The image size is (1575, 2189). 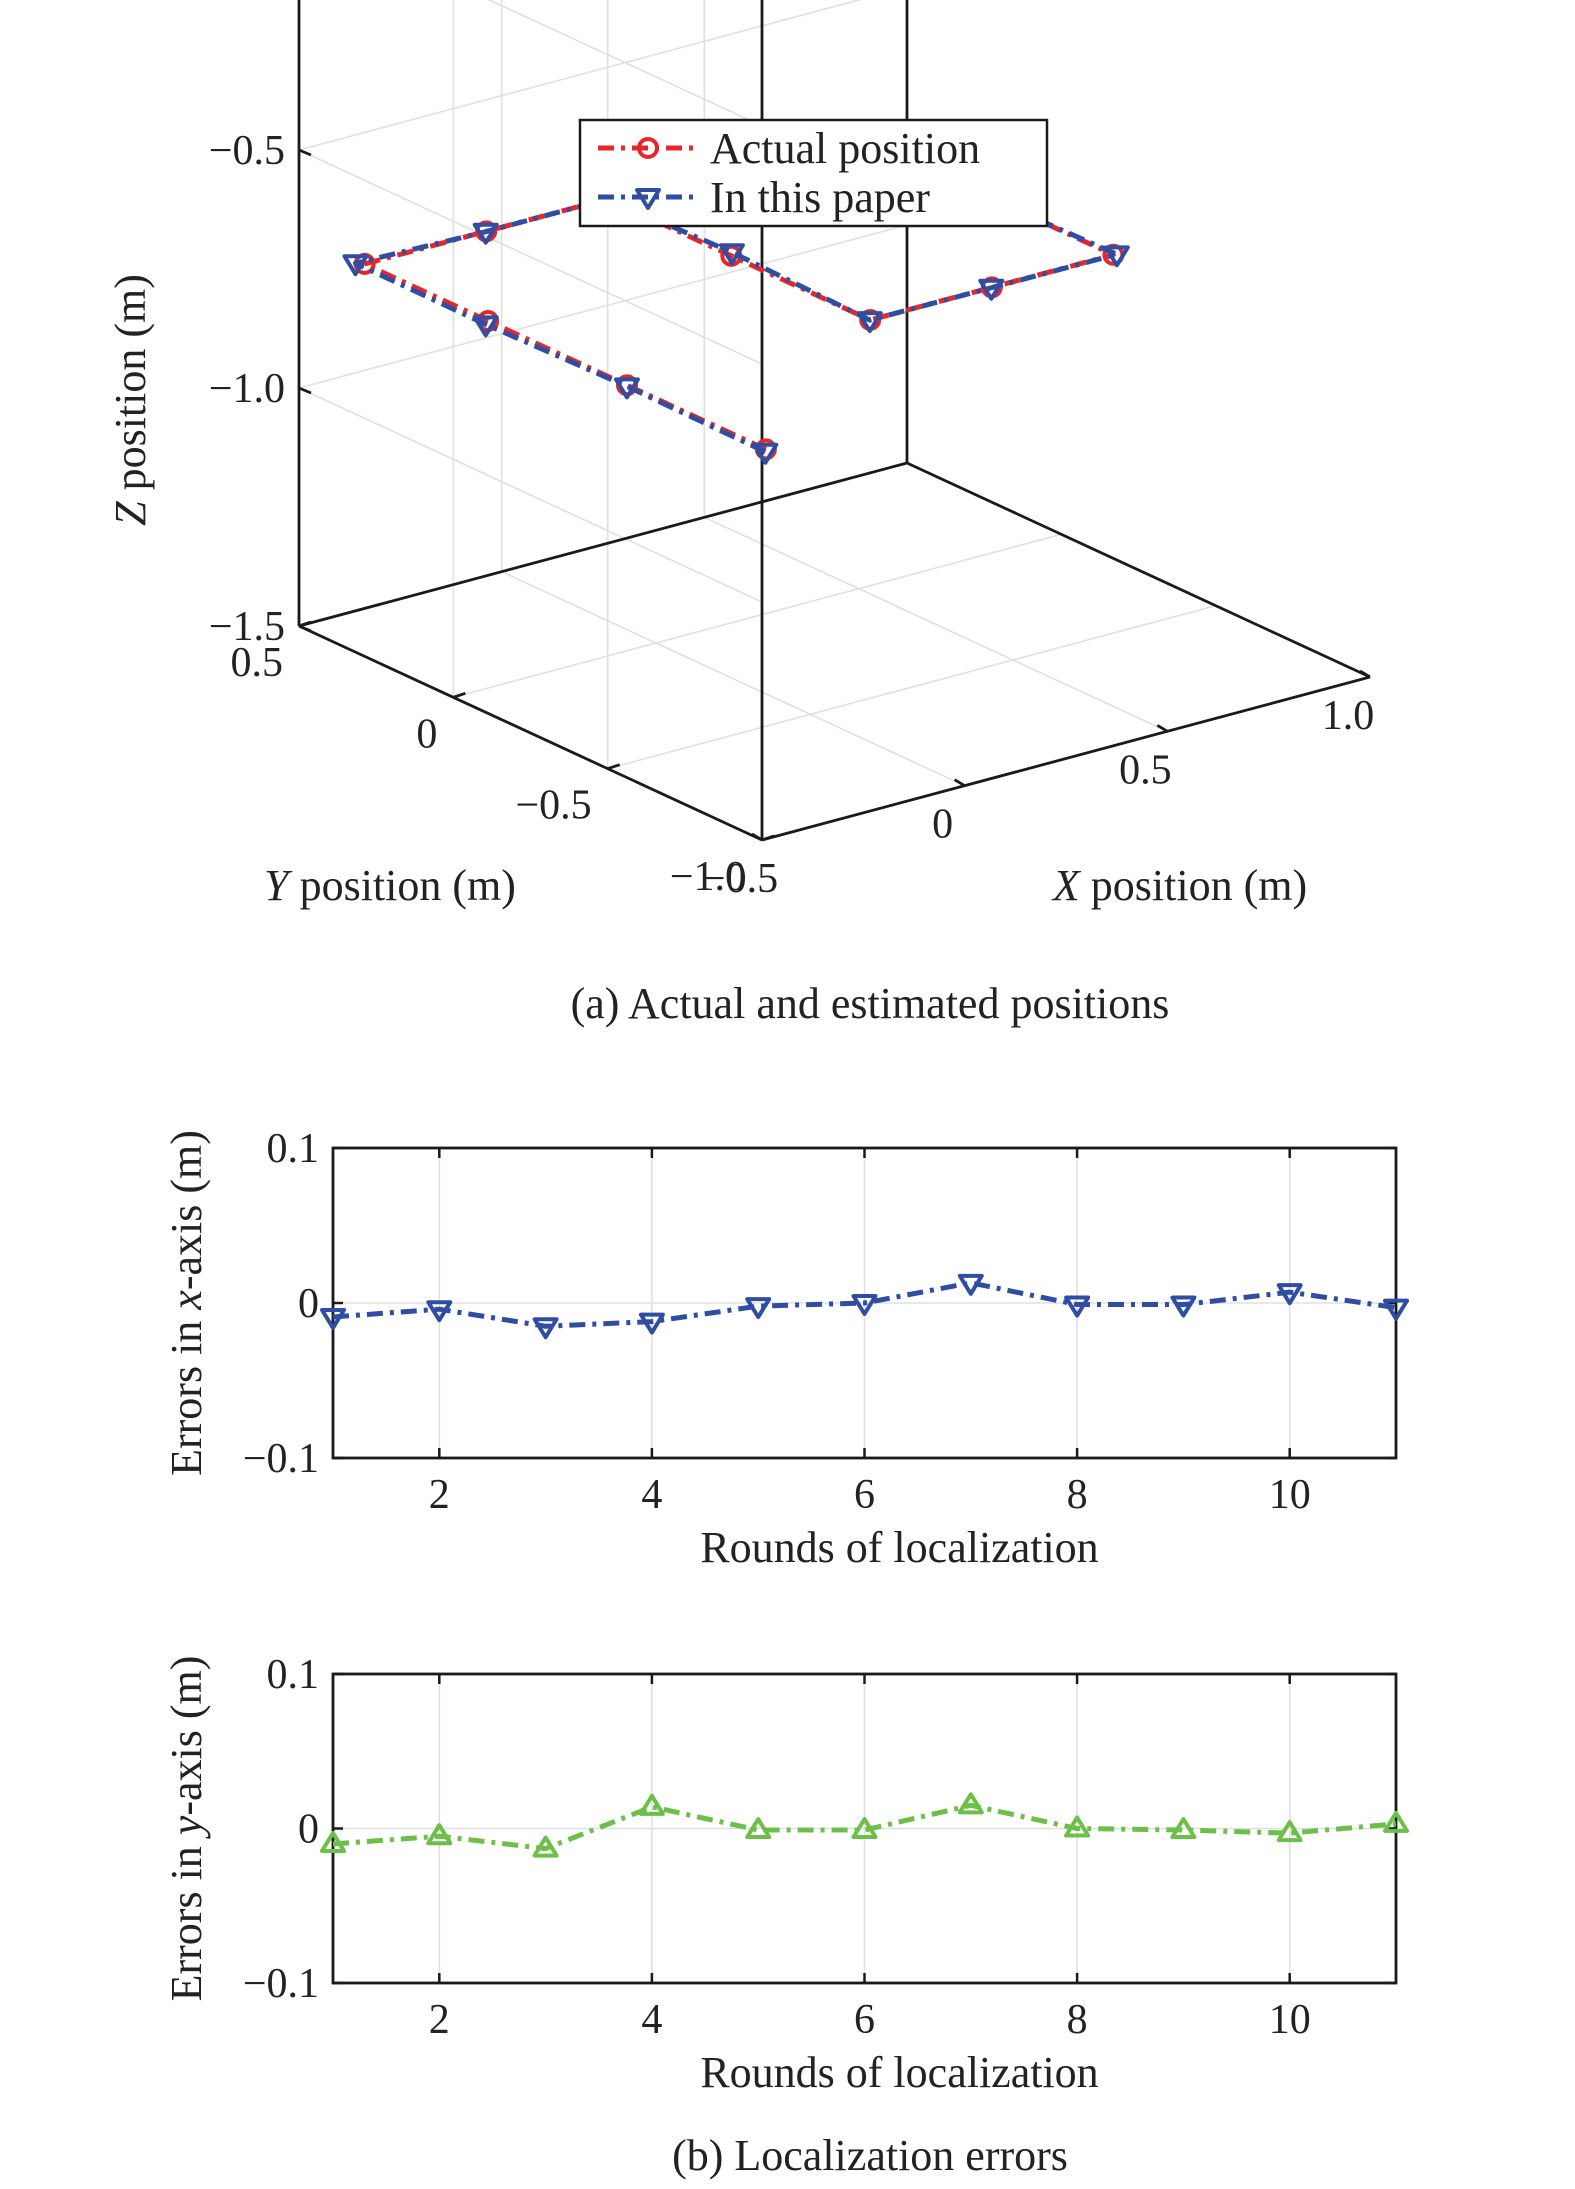 What do you see at coordinates (553, 806) in the screenshot?
I see `y-tick-label: −0.5` at bounding box center [553, 806].